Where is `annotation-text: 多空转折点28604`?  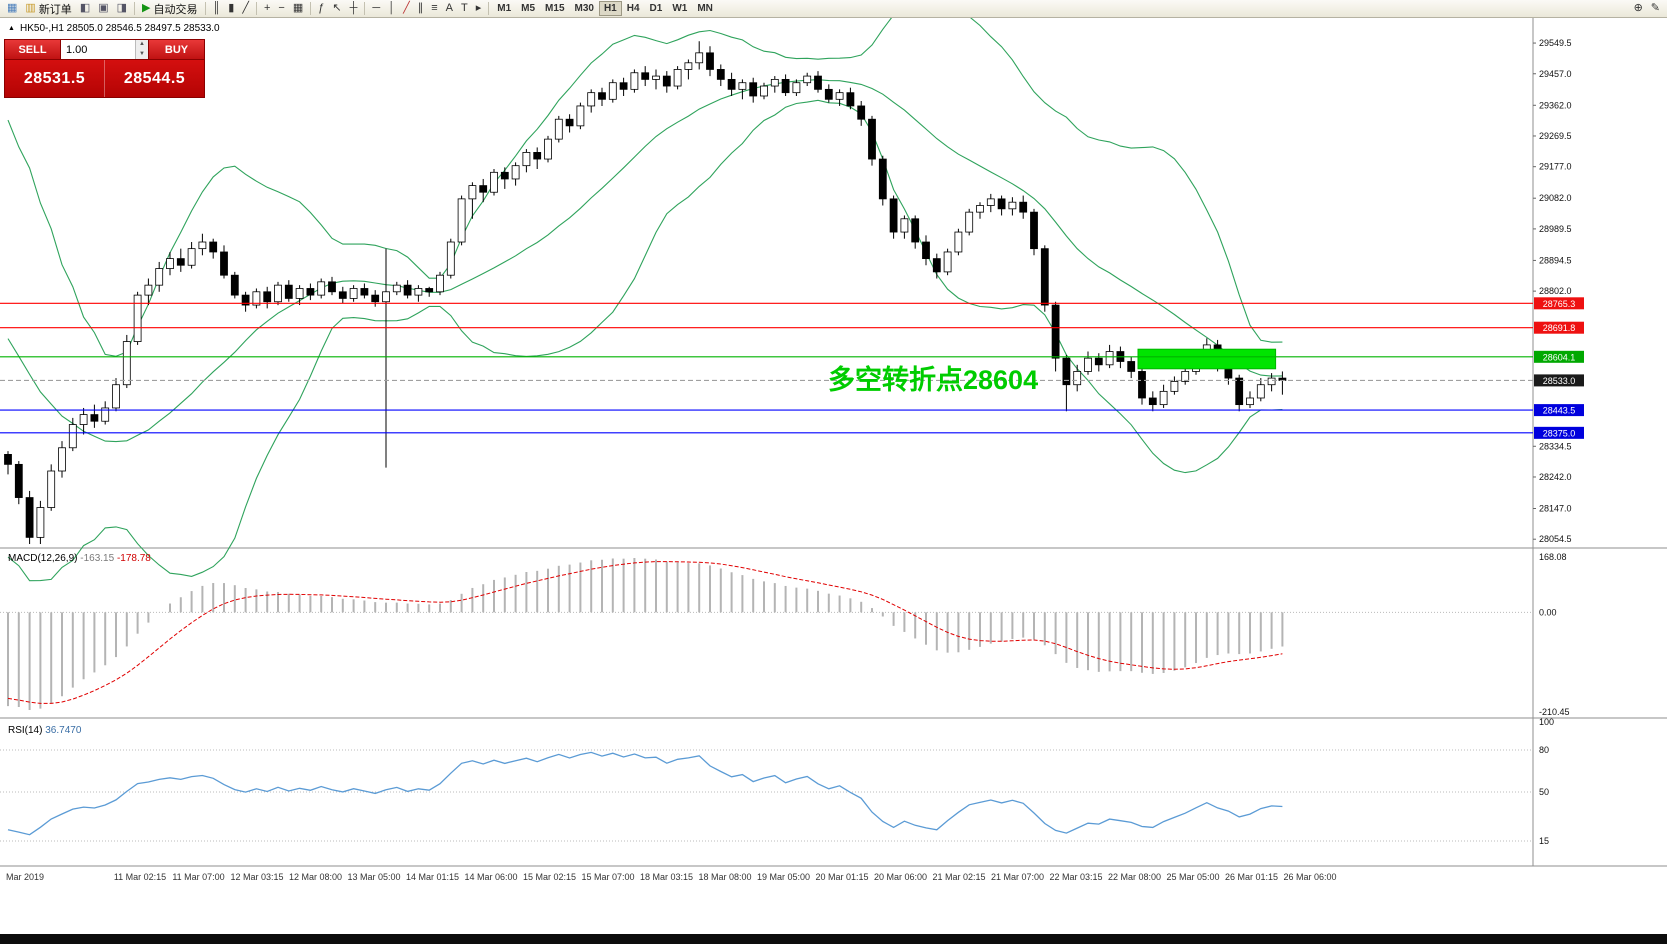
annotation-text: 多空转折点28604 is located at coordinates (933, 379).